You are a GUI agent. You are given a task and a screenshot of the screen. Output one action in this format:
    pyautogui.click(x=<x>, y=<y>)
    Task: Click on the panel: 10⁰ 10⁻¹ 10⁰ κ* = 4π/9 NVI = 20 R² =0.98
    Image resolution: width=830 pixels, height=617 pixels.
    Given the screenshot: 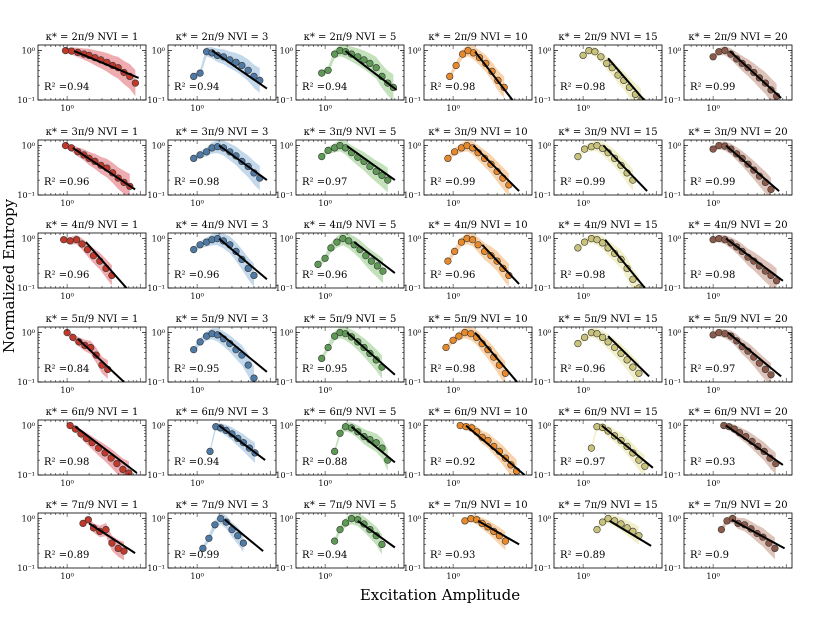 What is the action you would take?
    pyautogui.click(x=728, y=260)
    